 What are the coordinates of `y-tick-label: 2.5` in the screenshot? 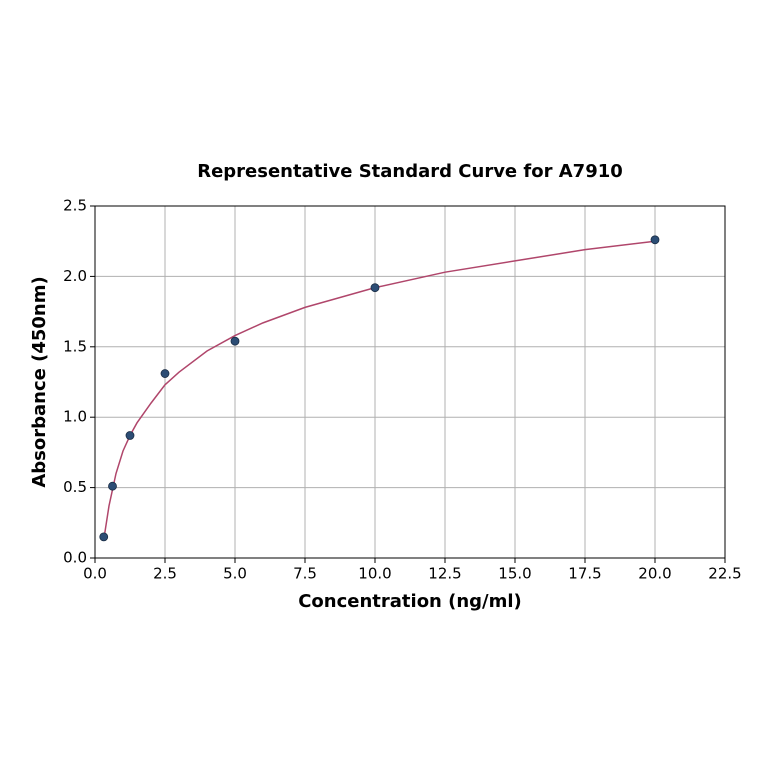 It's located at (75, 206).